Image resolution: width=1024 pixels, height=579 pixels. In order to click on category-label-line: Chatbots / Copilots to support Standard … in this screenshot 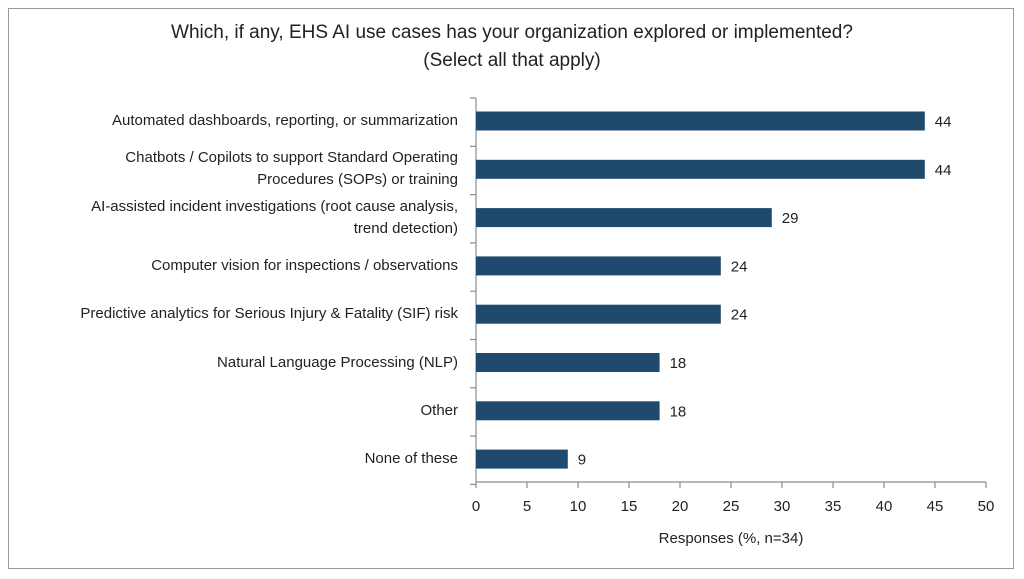, I will do `click(291, 158)`.